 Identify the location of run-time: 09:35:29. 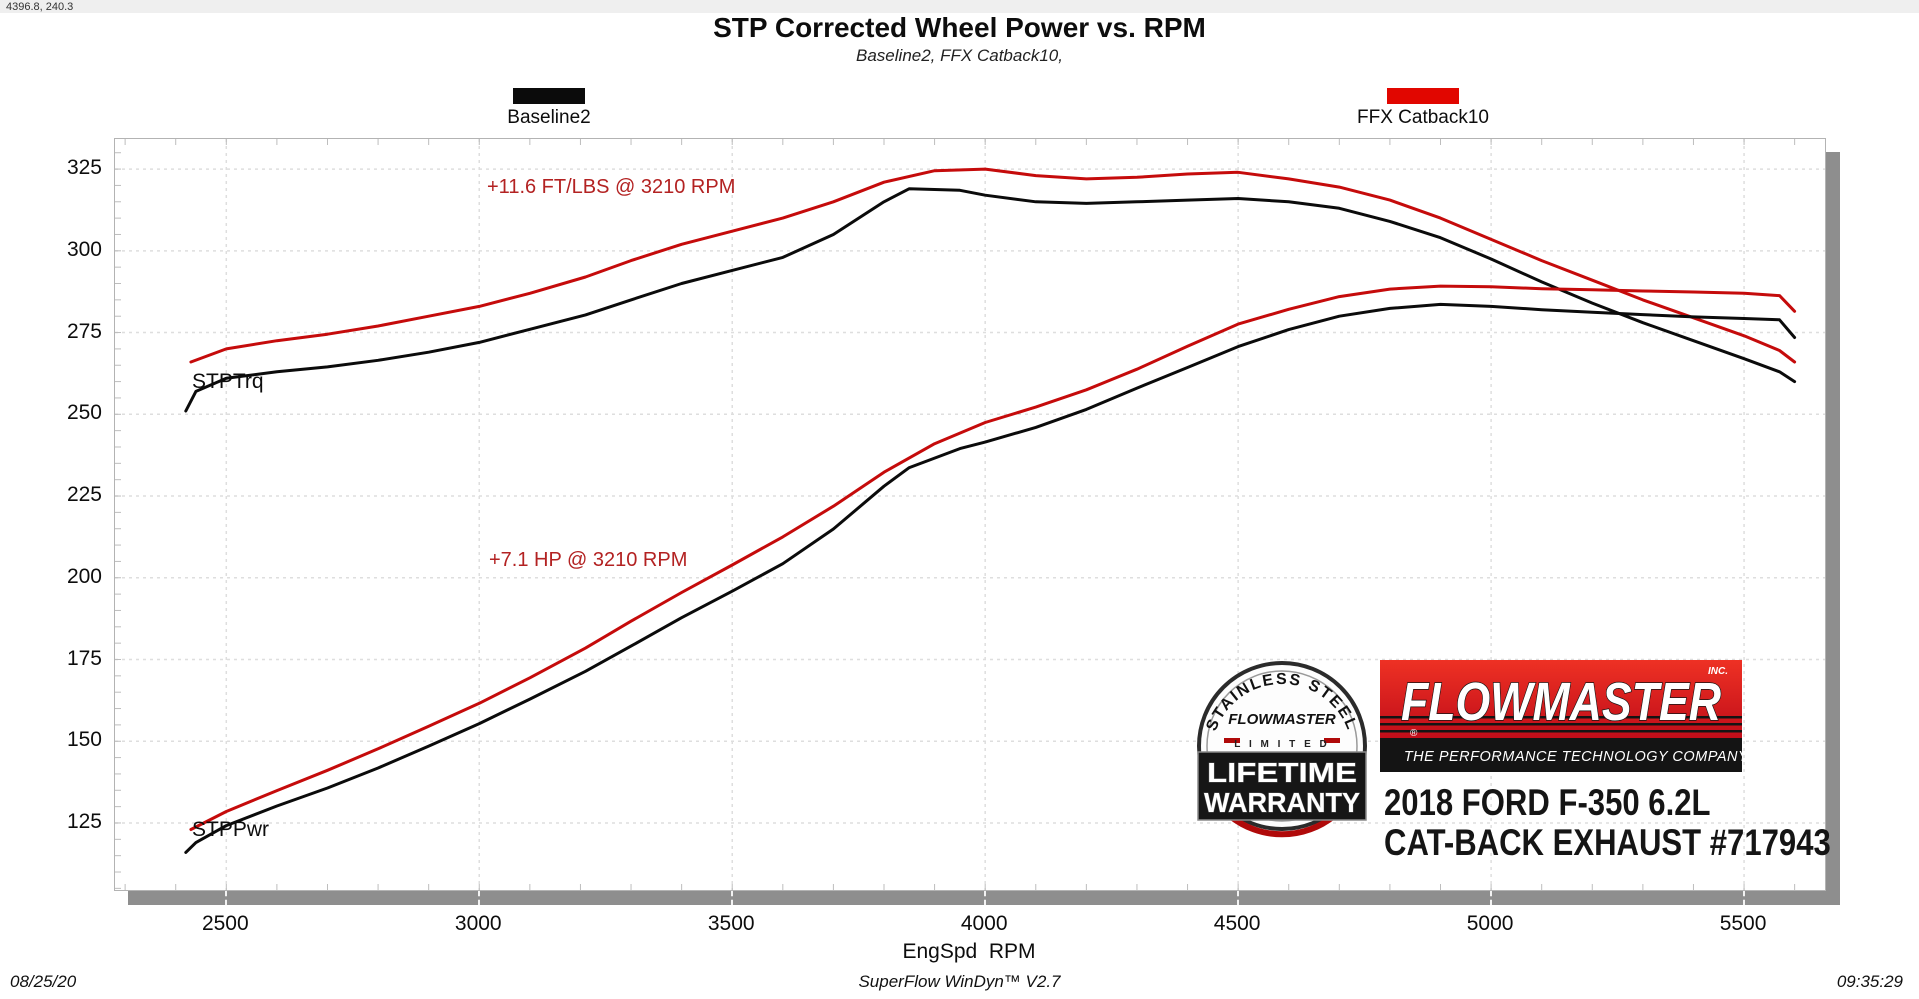
(1869, 981).